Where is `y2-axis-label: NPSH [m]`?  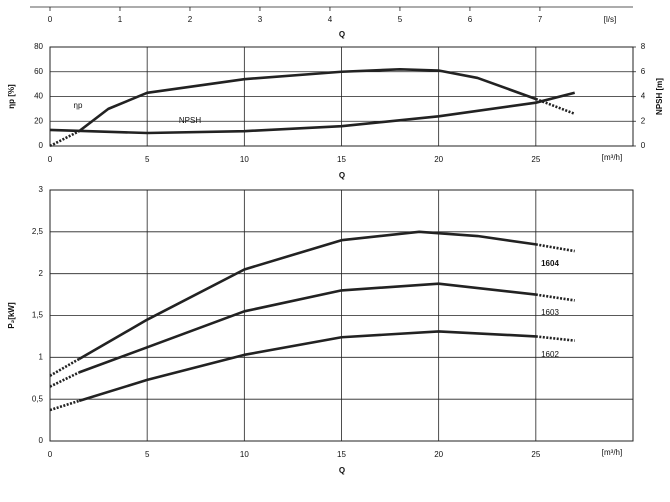
y2-axis-label: NPSH [m] is located at coordinates (659, 96).